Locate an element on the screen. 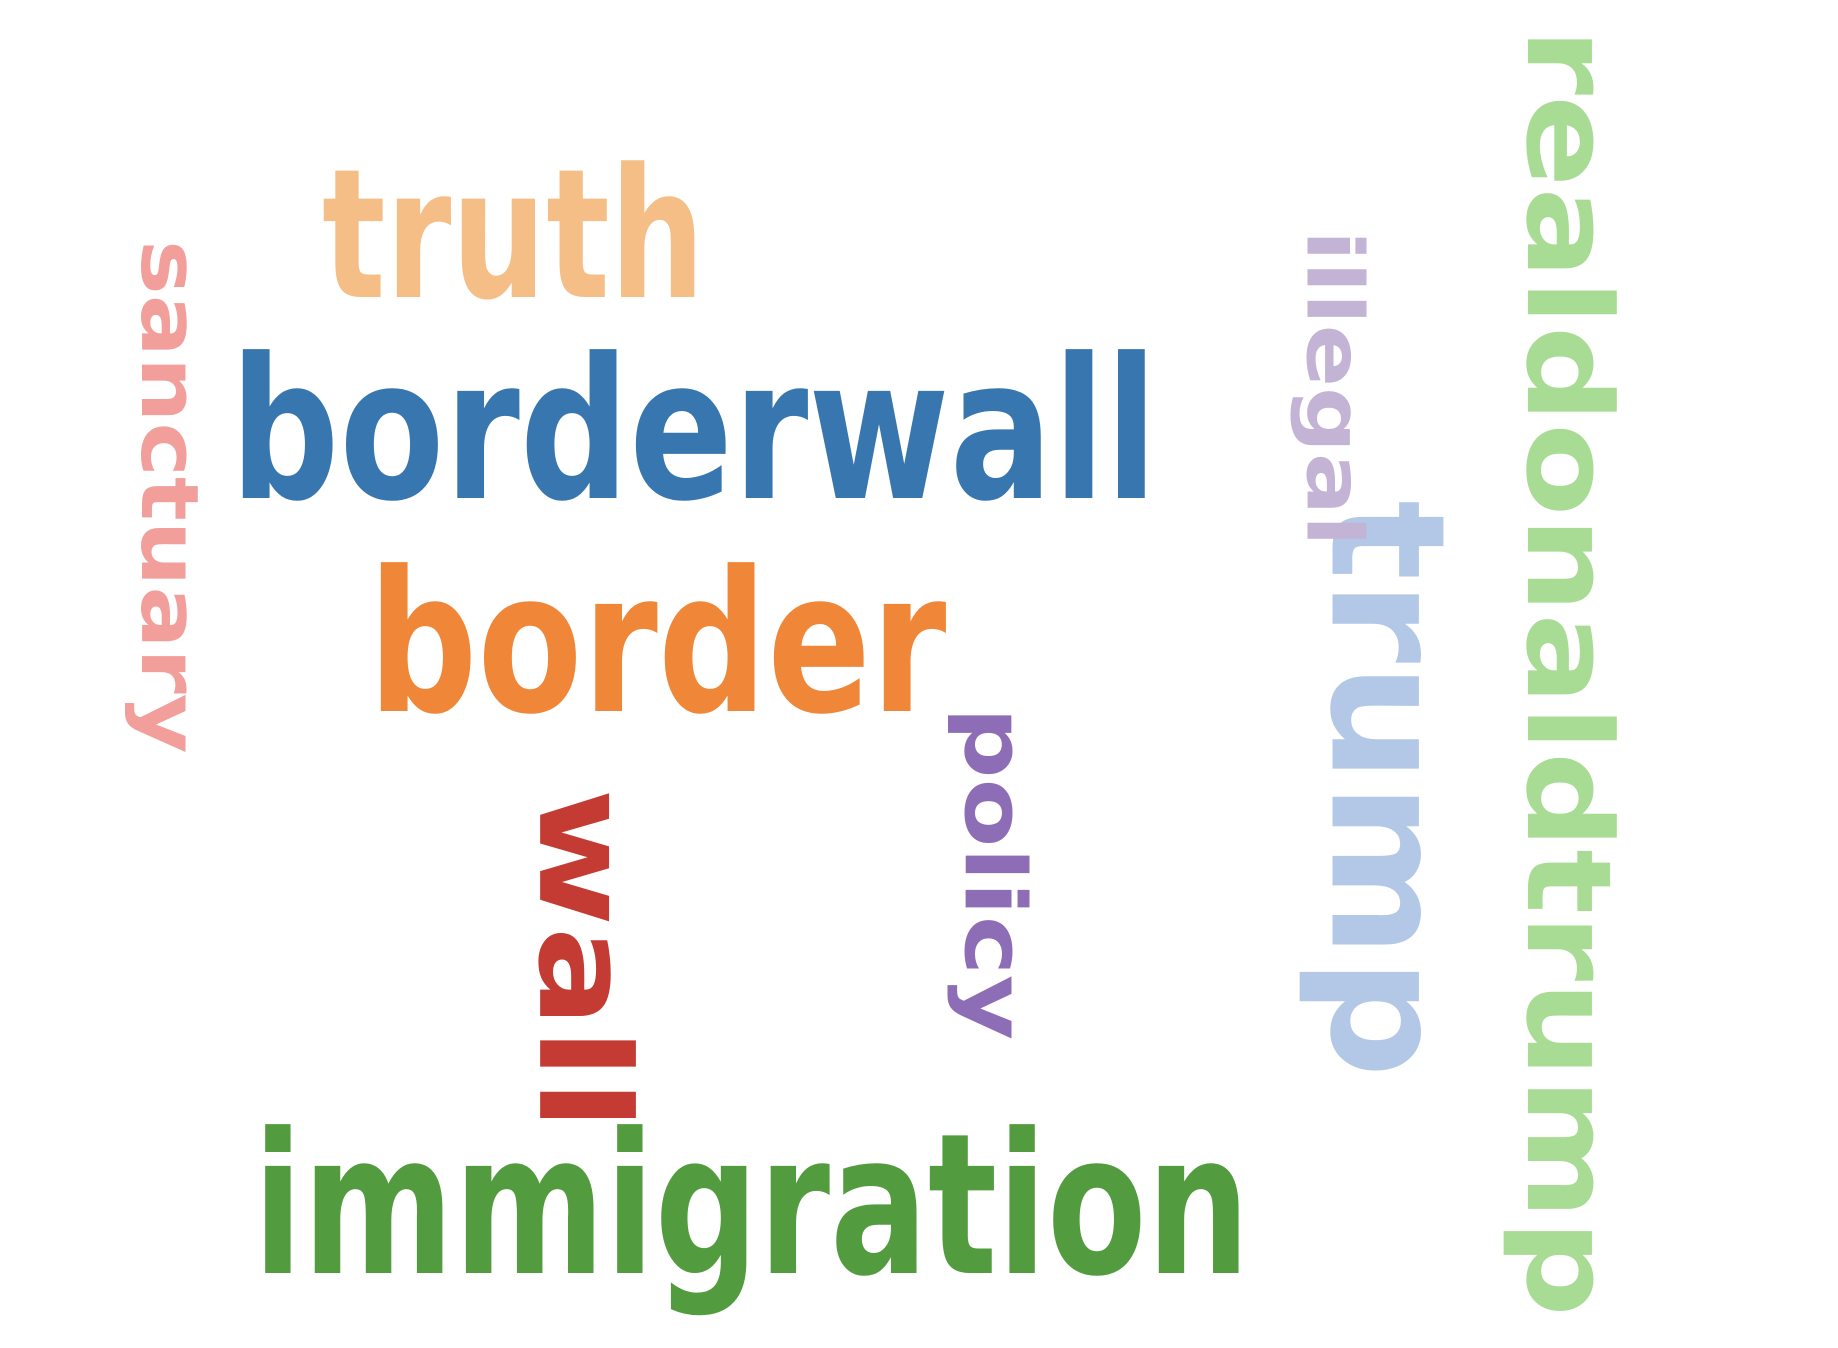 This screenshot has width=1838, height=1348. word-borderwall: borderwall is located at coordinates (694, 431).